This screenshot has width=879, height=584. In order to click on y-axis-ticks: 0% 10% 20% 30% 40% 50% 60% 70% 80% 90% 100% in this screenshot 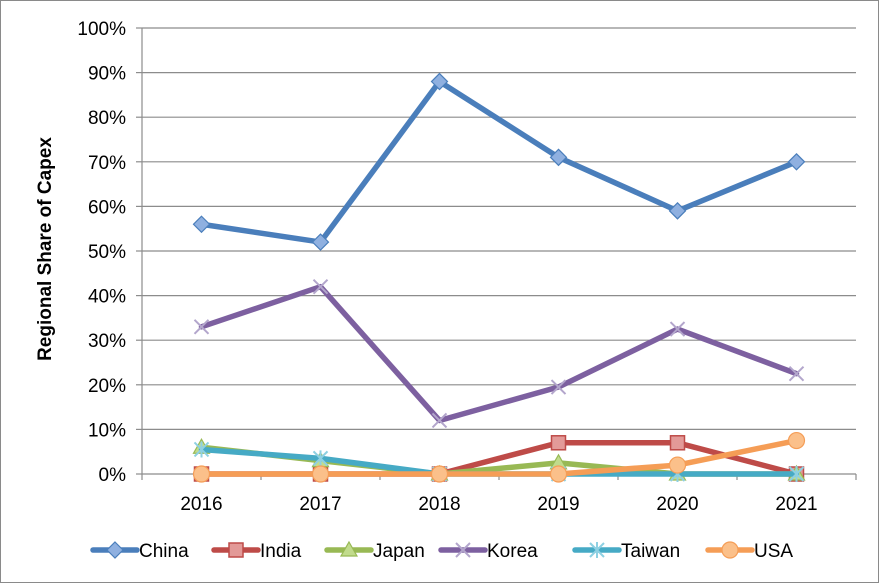, I will do `click(101, 252)`.